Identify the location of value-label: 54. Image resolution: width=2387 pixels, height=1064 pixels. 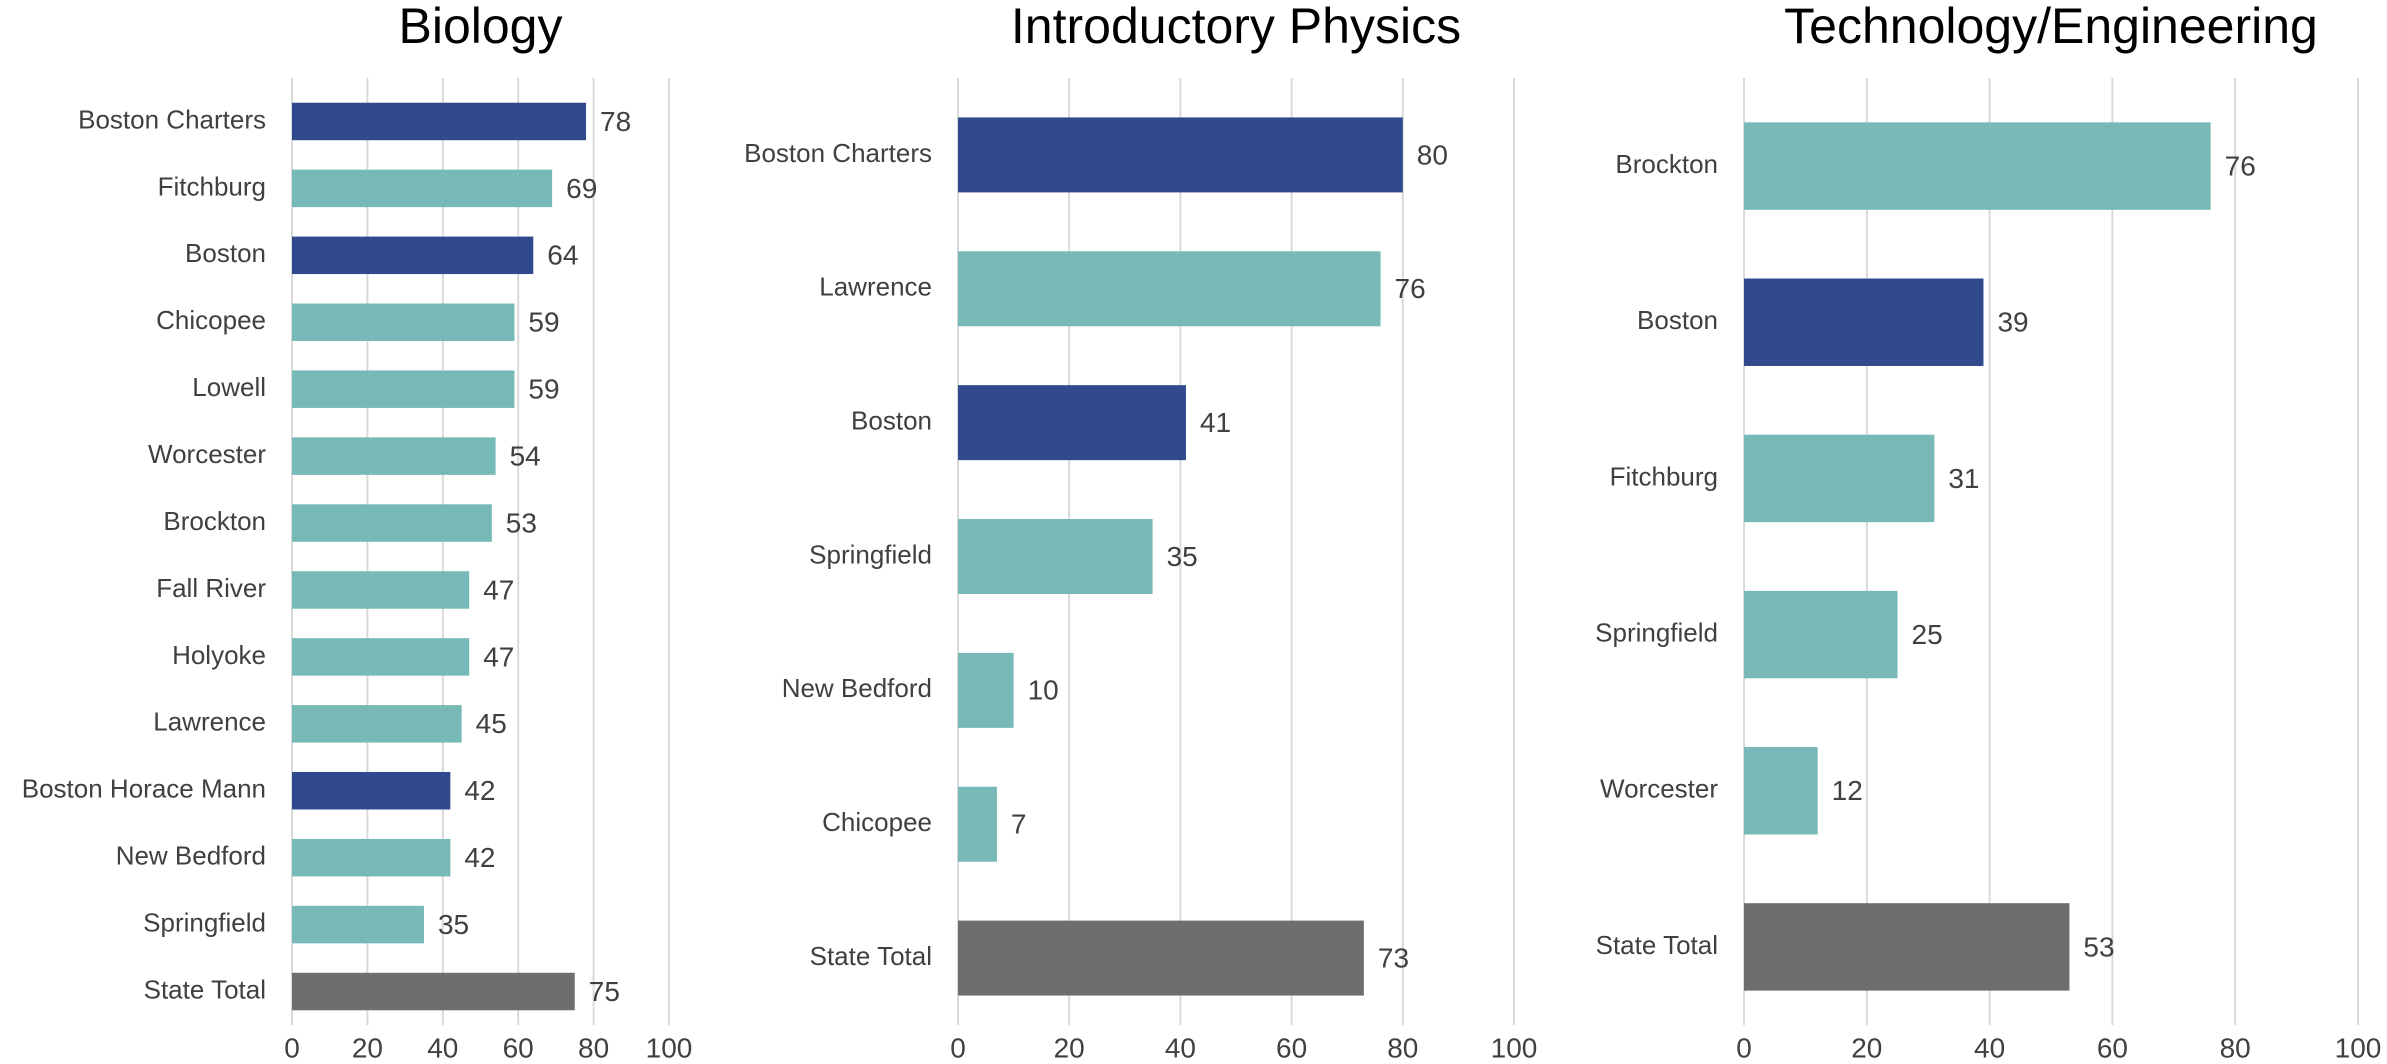
(525, 455).